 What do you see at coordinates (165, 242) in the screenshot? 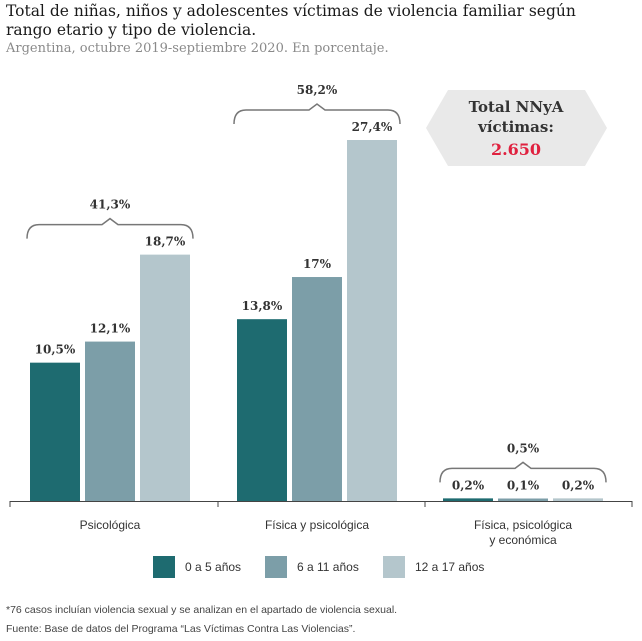
I see `data-label-0-2: 18,7%` at bounding box center [165, 242].